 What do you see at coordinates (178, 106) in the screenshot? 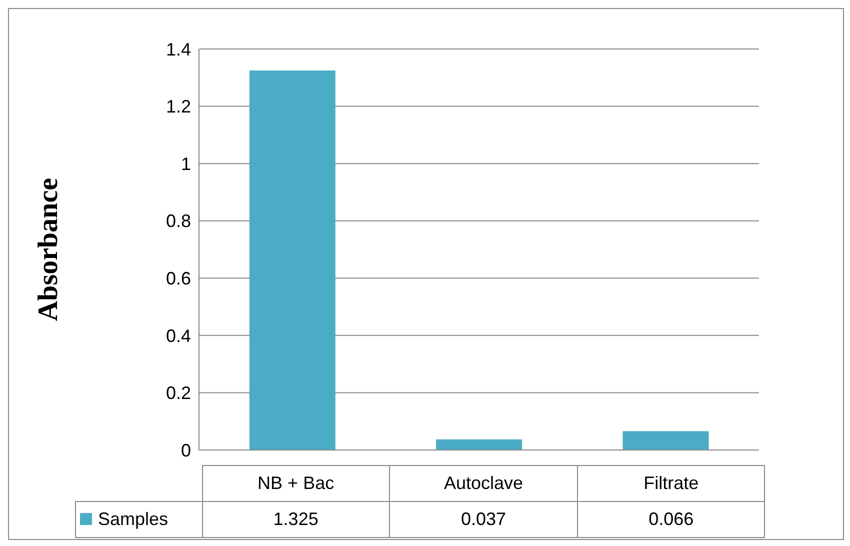
I see `y-tick-label: 1.2` at bounding box center [178, 106].